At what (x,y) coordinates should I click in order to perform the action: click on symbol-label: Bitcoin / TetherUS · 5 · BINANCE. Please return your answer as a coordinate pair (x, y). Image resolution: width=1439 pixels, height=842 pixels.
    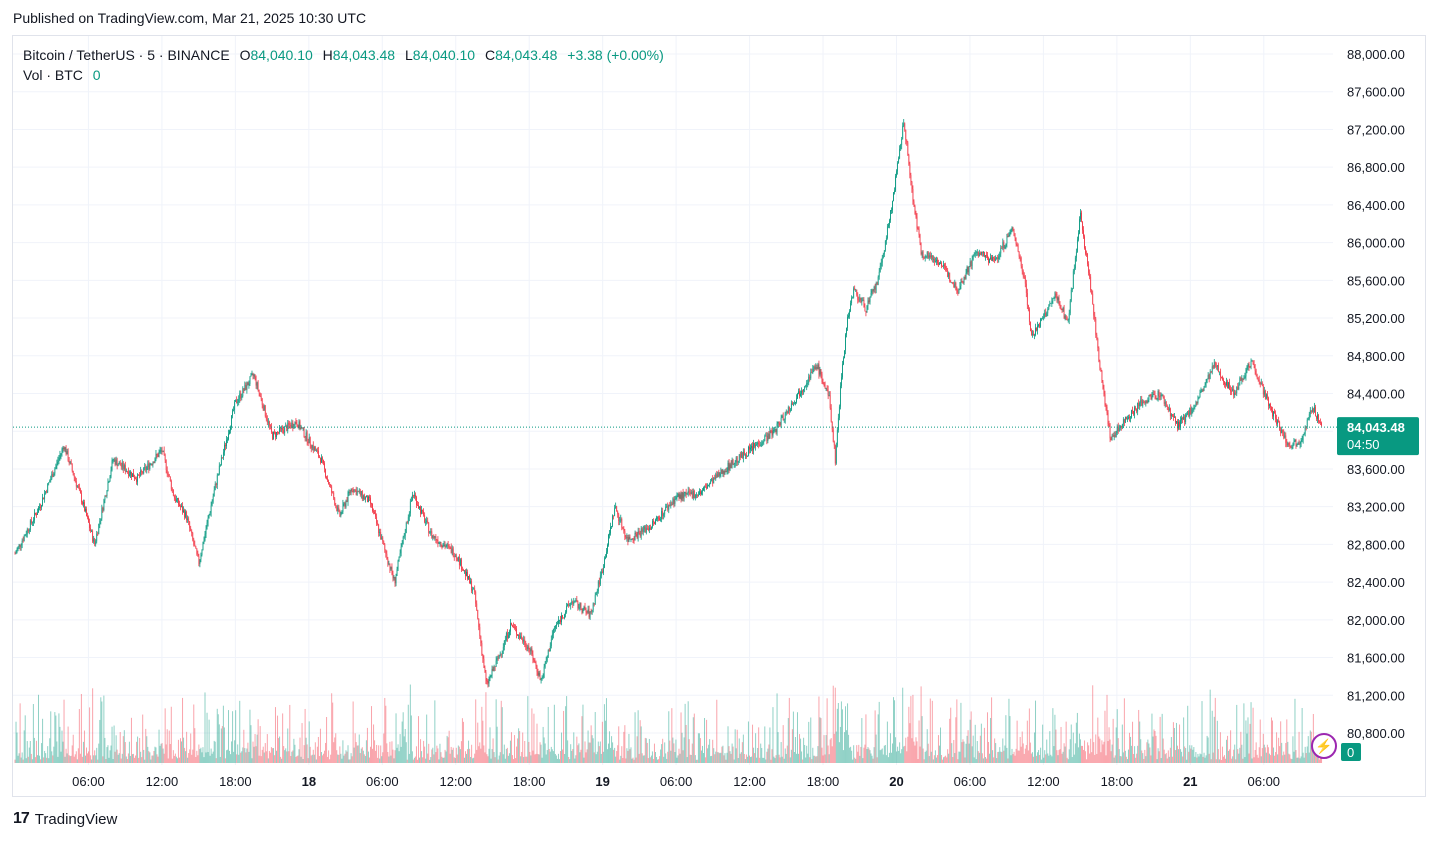
    Looking at the image, I should click on (126, 55).